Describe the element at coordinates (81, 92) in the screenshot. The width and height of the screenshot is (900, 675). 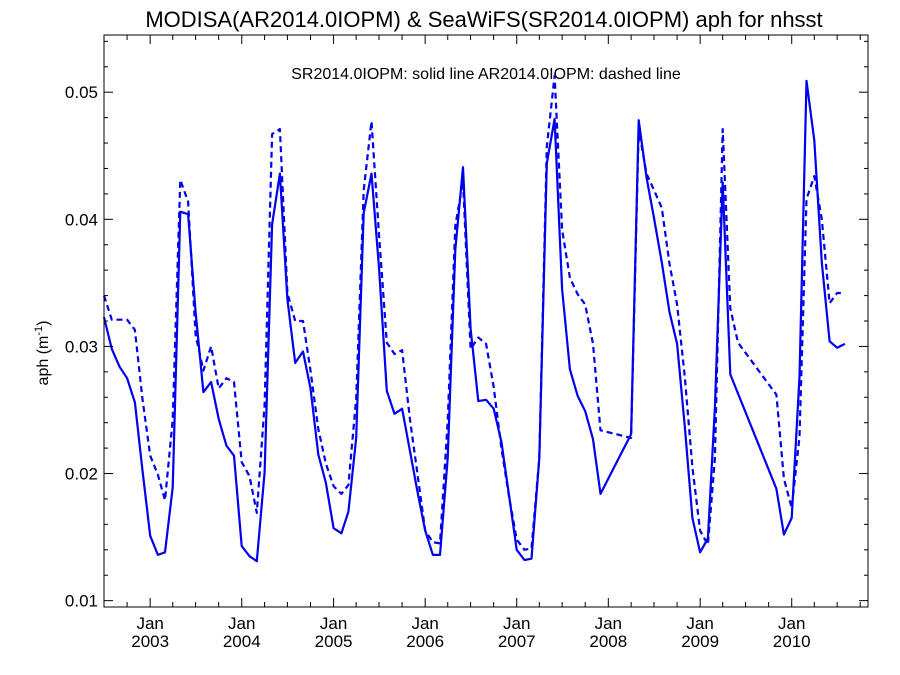
I see `y-tick-label: 0.05` at that location.